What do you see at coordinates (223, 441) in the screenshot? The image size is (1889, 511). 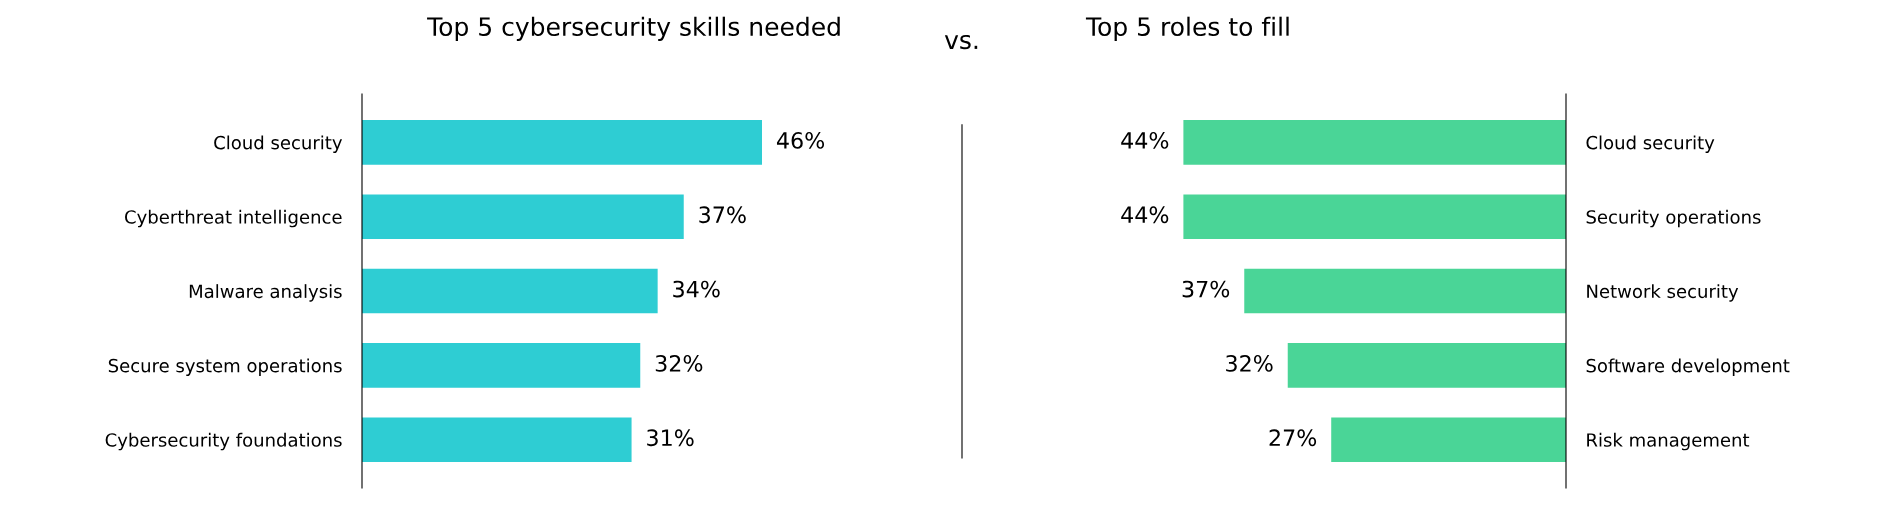 I see `y-tick-label: Cybersecurity foundations` at bounding box center [223, 441].